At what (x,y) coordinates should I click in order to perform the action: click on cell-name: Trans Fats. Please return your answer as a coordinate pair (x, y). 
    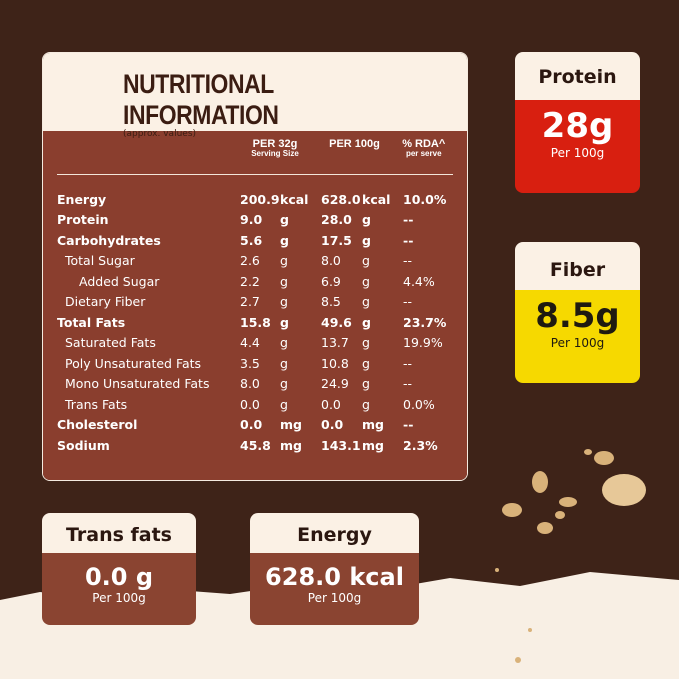
    Looking at the image, I should click on (96, 404).